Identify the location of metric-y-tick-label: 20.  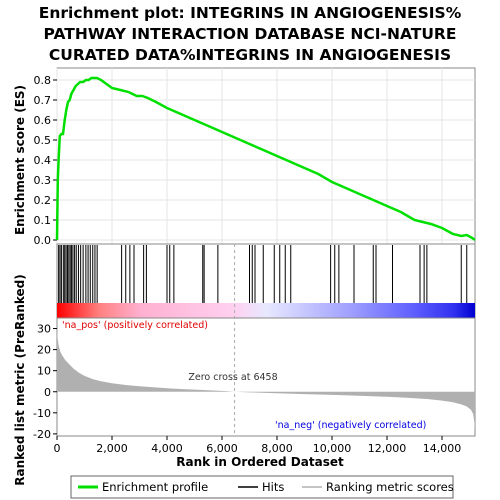
(44, 350).